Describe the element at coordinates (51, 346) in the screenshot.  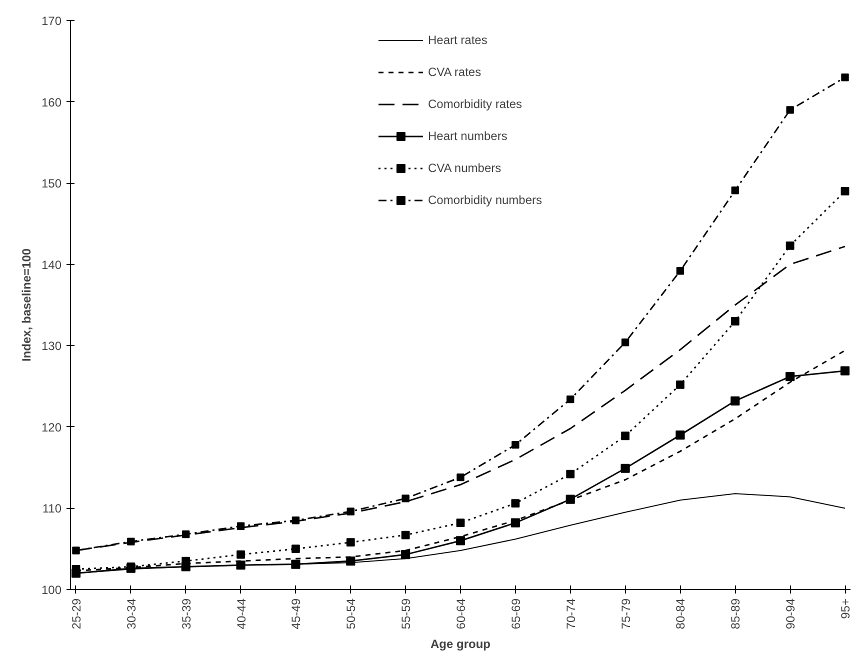
I see `y-tick-label: 130` at that location.